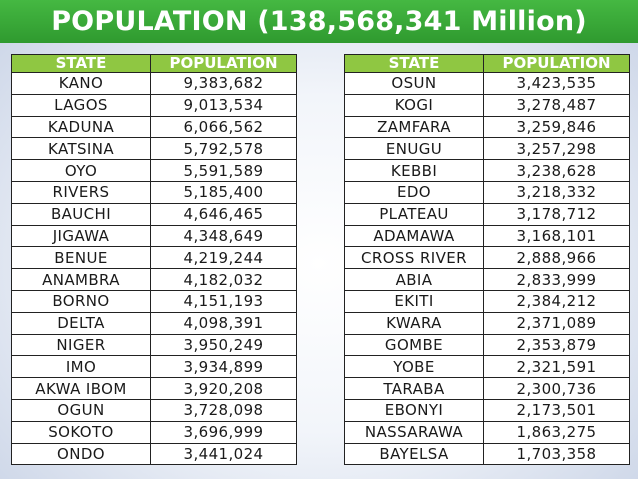 Image resolution: width=638 pixels, height=479 pixels. I want to click on table-row: BAYELSA 1,703,358, so click(487, 454).